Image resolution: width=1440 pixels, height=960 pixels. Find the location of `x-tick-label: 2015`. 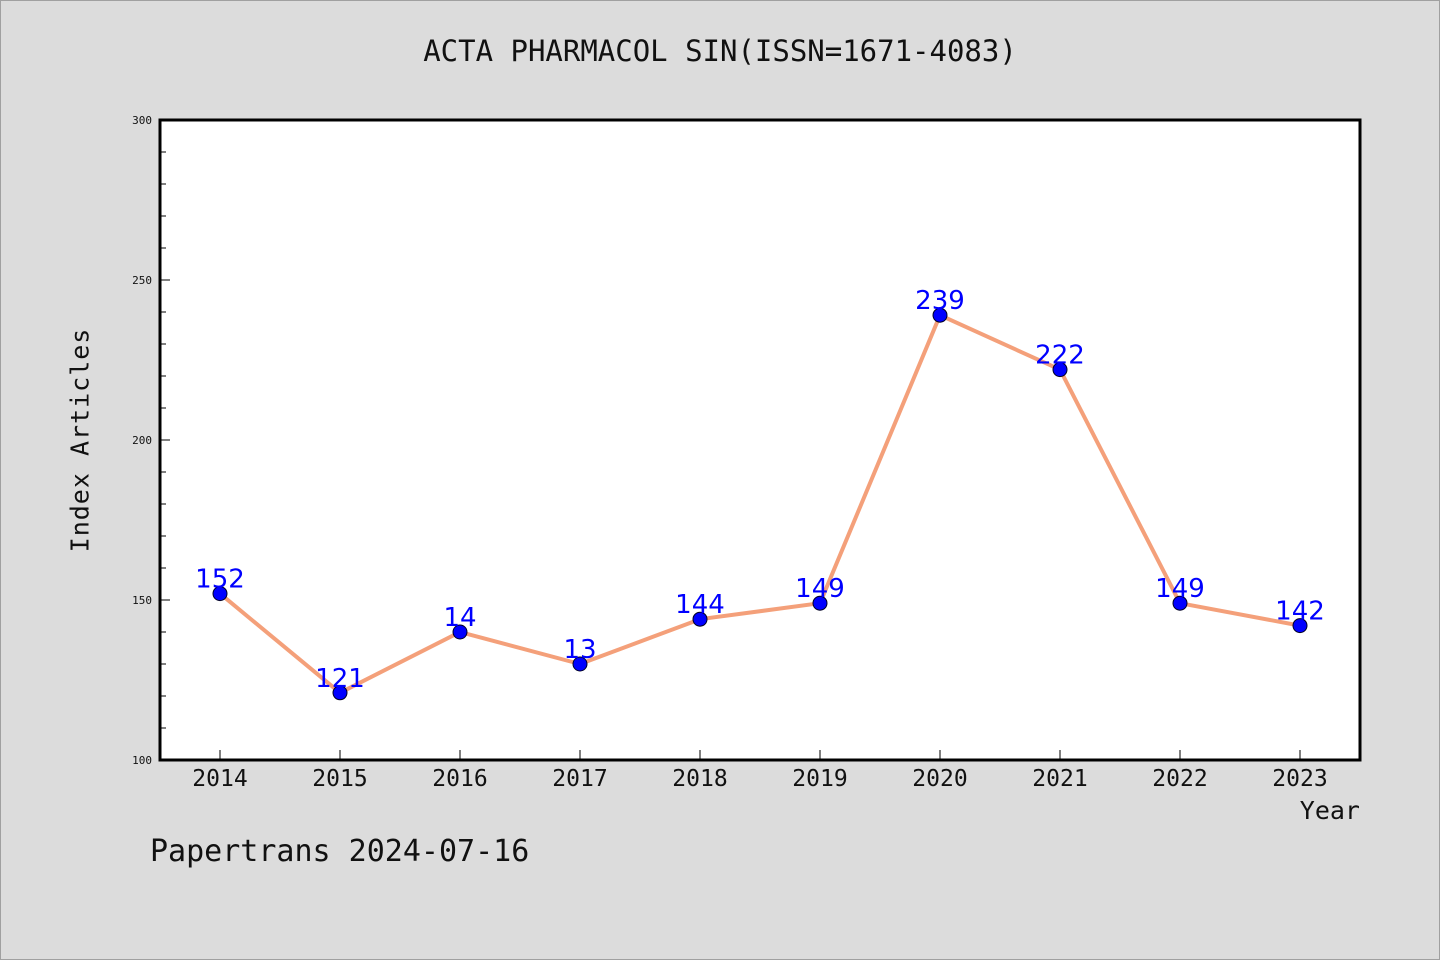

x-tick-label: 2015 is located at coordinates (339, 779).